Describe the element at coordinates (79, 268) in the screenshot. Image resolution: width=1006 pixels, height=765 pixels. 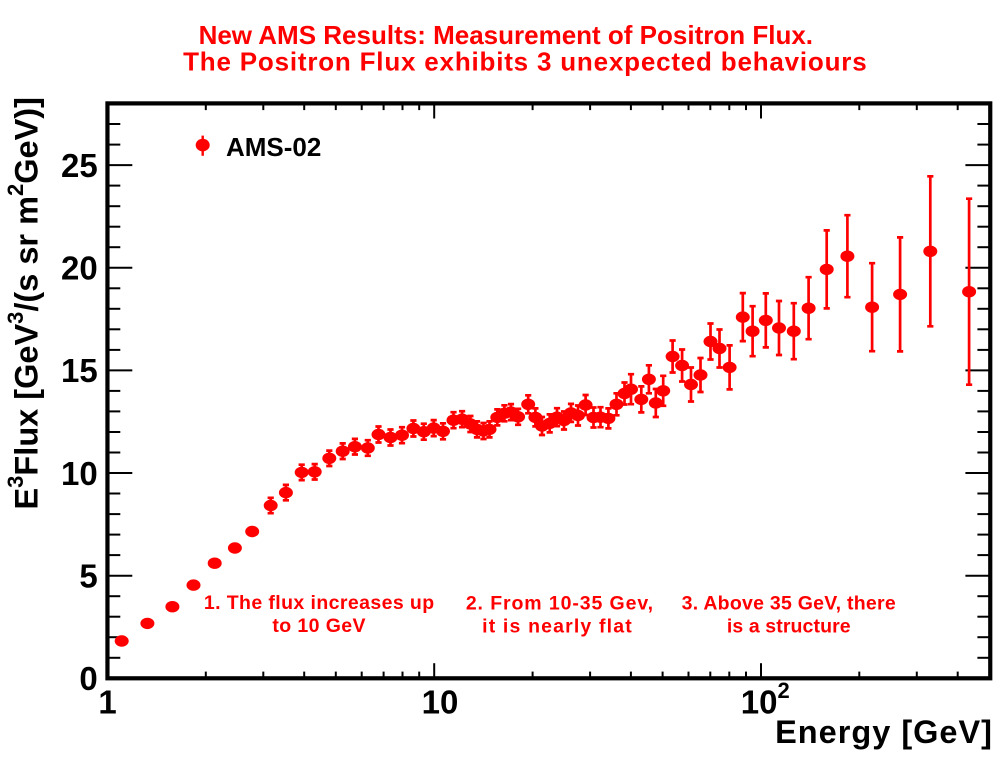
I see `svg-text: 20` at that location.